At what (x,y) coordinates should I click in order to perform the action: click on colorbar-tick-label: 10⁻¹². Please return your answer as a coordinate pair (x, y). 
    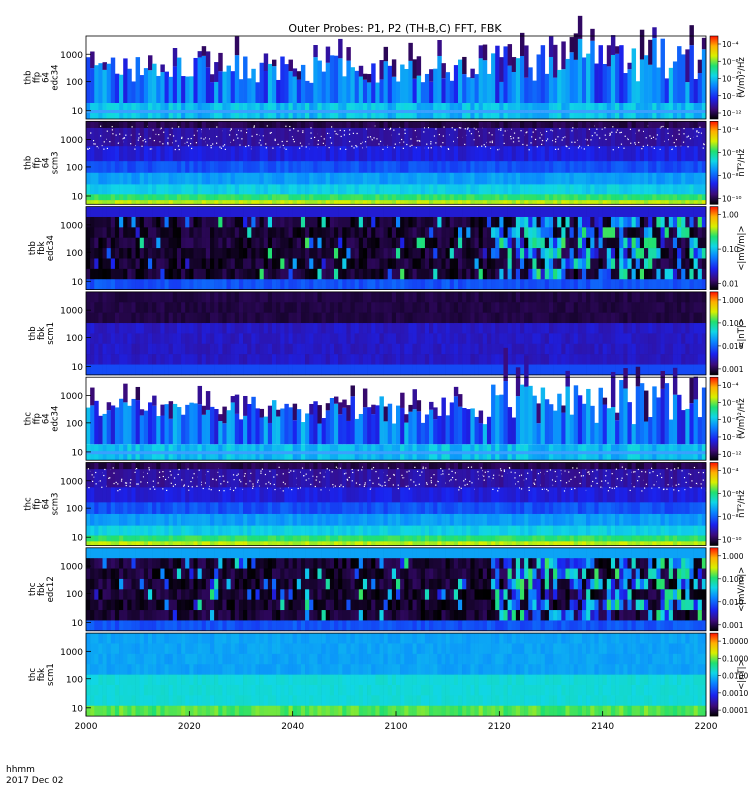
    Looking at the image, I should click on (732, 113).